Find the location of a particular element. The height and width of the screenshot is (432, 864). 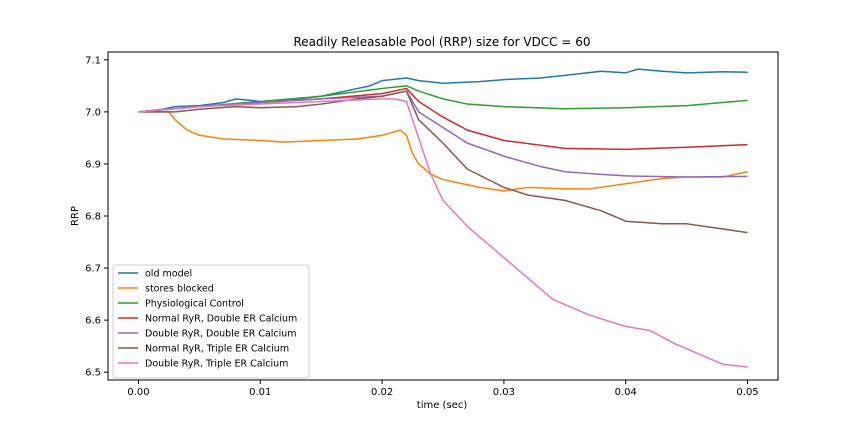

legend-entry-label: Physiological Control is located at coordinates (194, 304).